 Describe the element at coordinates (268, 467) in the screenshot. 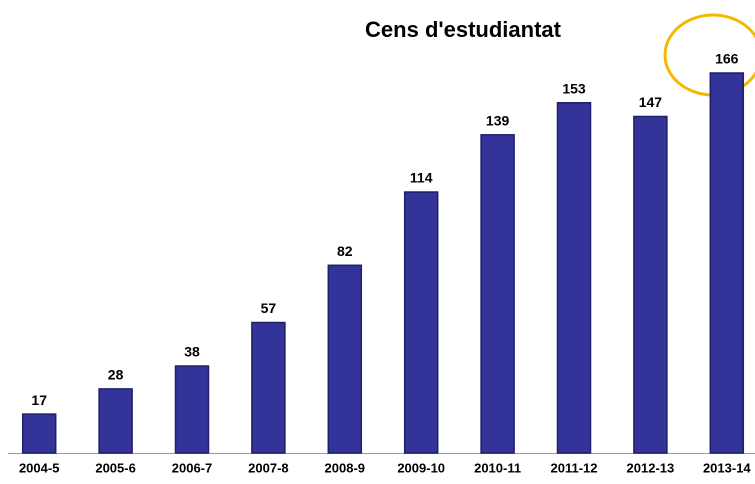

I see `x-tick-label: 2007-8` at that location.